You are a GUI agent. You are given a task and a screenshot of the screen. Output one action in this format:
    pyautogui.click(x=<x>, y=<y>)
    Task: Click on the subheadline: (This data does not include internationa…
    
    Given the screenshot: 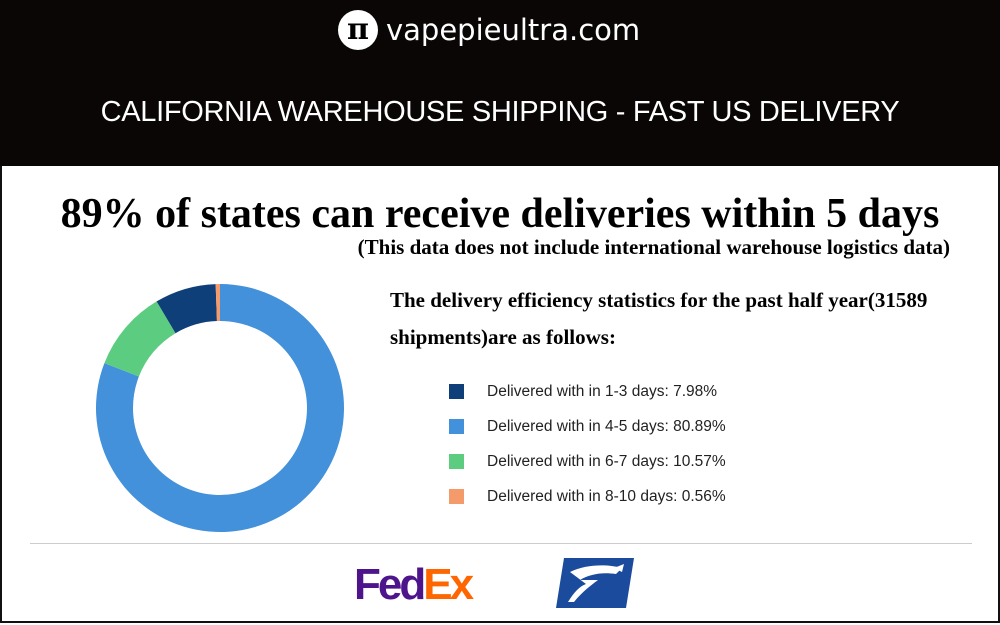 What is the action you would take?
    pyautogui.click(x=653, y=247)
    